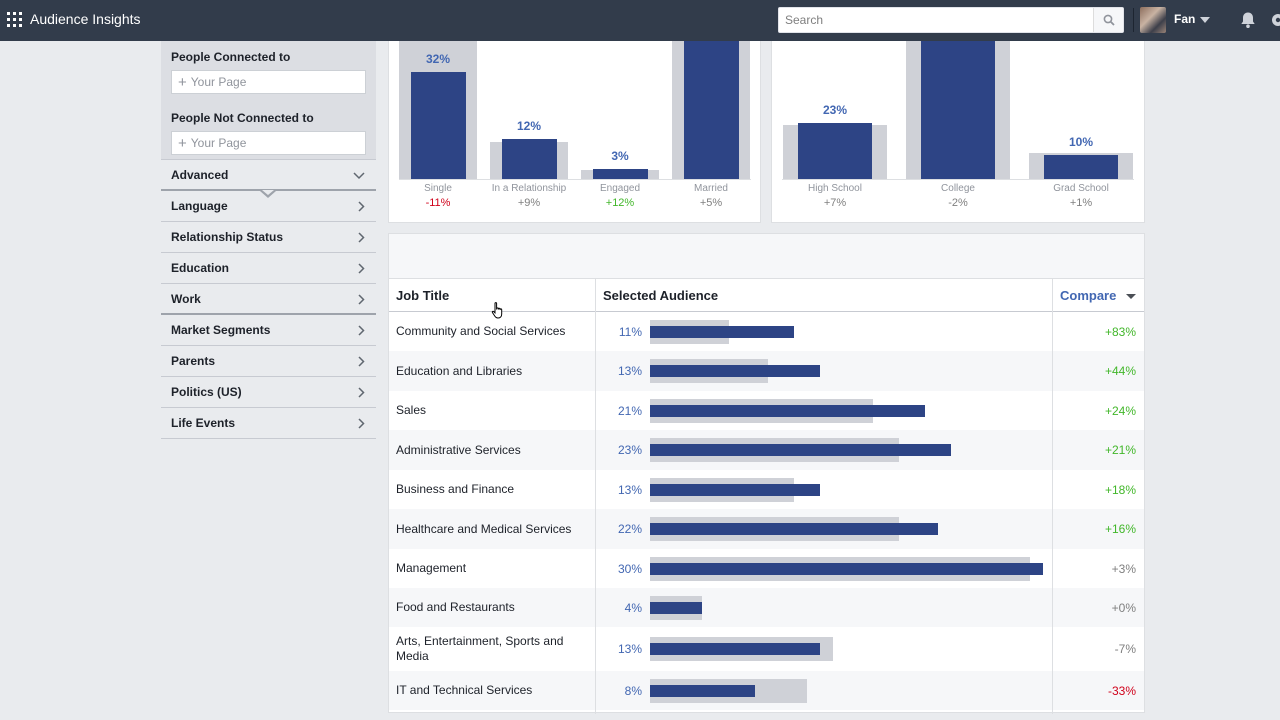 The width and height of the screenshot is (1280, 720). What do you see at coordinates (1081, 141) in the screenshot?
I see `bar-percent-label: 10%` at bounding box center [1081, 141].